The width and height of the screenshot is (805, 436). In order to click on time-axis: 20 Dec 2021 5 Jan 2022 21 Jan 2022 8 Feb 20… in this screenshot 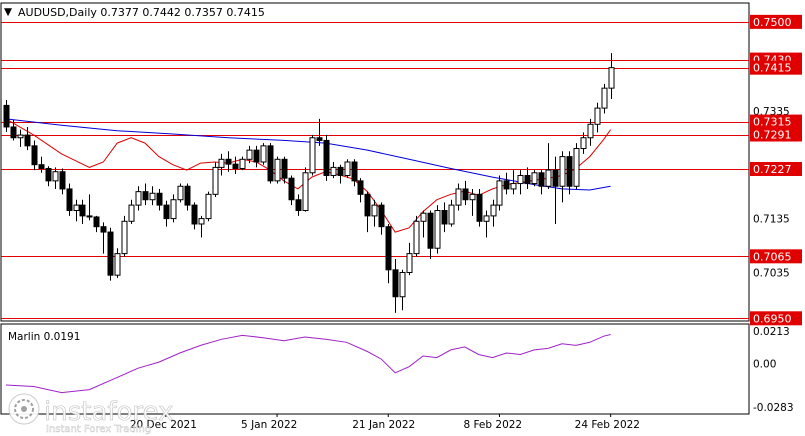, I will do `click(385, 422)`.